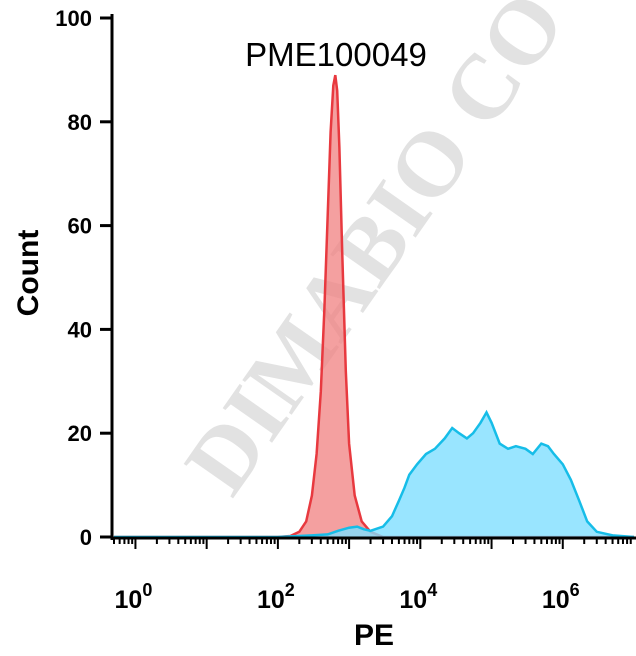 This screenshot has width=636, height=656. Describe the element at coordinates (80, 122) in the screenshot. I see `y-tick-label: 80` at that location.